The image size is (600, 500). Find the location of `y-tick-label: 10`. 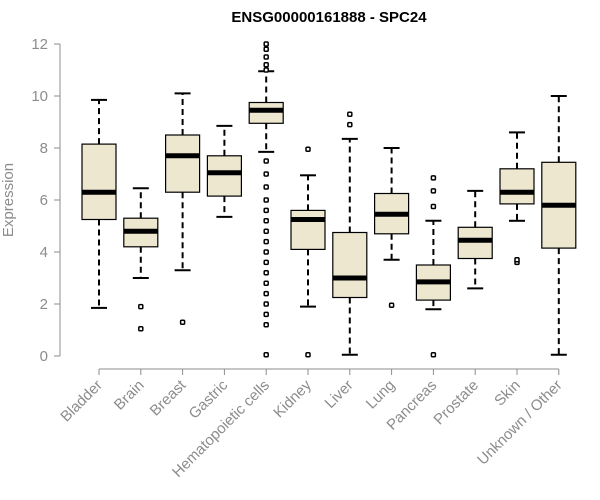

y-tick-label: 10 is located at coordinates (39, 96).